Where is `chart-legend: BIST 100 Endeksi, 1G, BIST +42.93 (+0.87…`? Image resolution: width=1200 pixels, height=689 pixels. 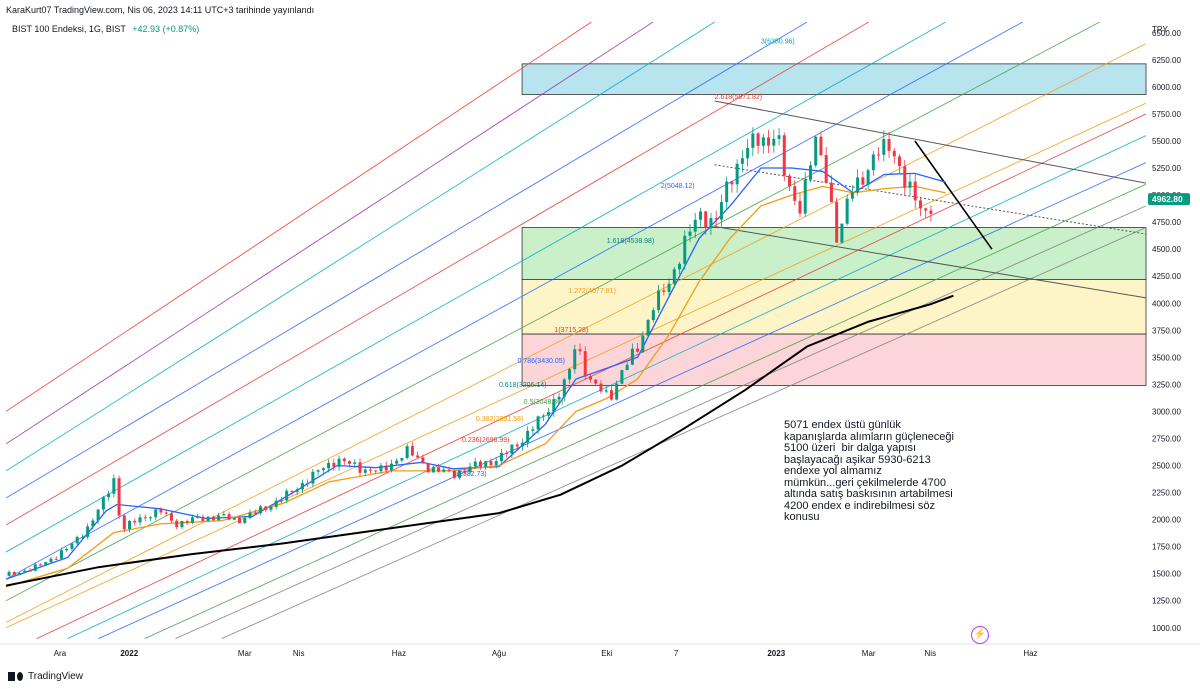
chart-legend: BIST 100 Endeksi, 1G, BIST +42.93 (+0.87… is located at coordinates (105, 29).